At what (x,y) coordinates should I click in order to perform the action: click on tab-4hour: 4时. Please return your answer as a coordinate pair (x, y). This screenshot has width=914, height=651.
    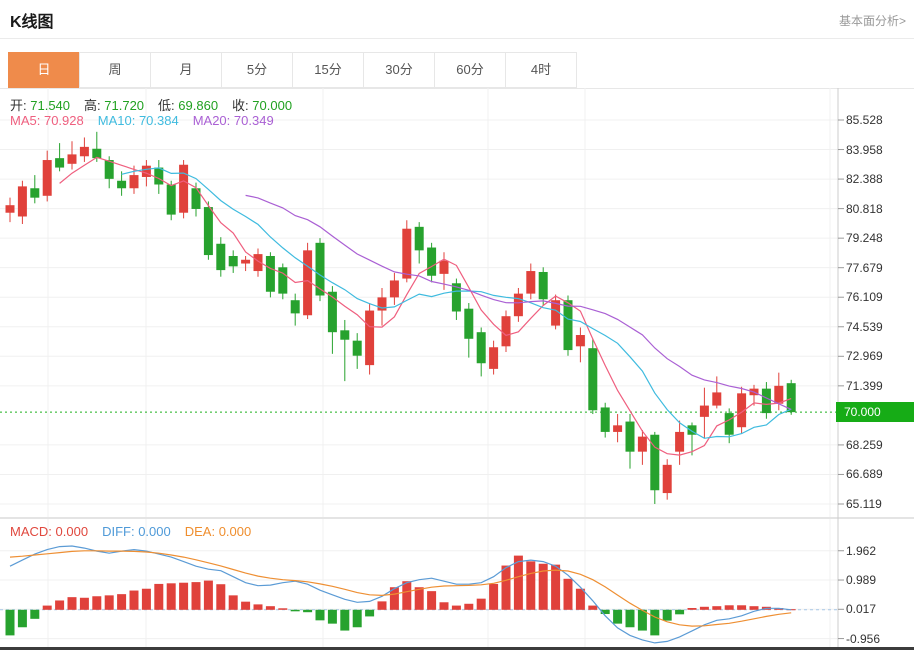
    Looking at the image, I should click on (541, 70).